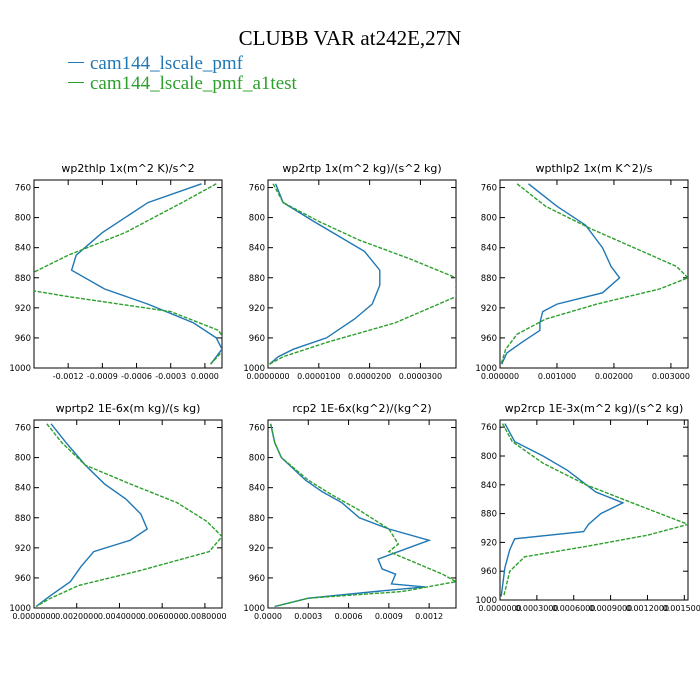 This screenshot has height=700, width=700. Describe the element at coordinates (361, 408) in the screenshot. I see `panel-title: rcp2 1E-6x(kg^2)/(kg^2)` at that location.